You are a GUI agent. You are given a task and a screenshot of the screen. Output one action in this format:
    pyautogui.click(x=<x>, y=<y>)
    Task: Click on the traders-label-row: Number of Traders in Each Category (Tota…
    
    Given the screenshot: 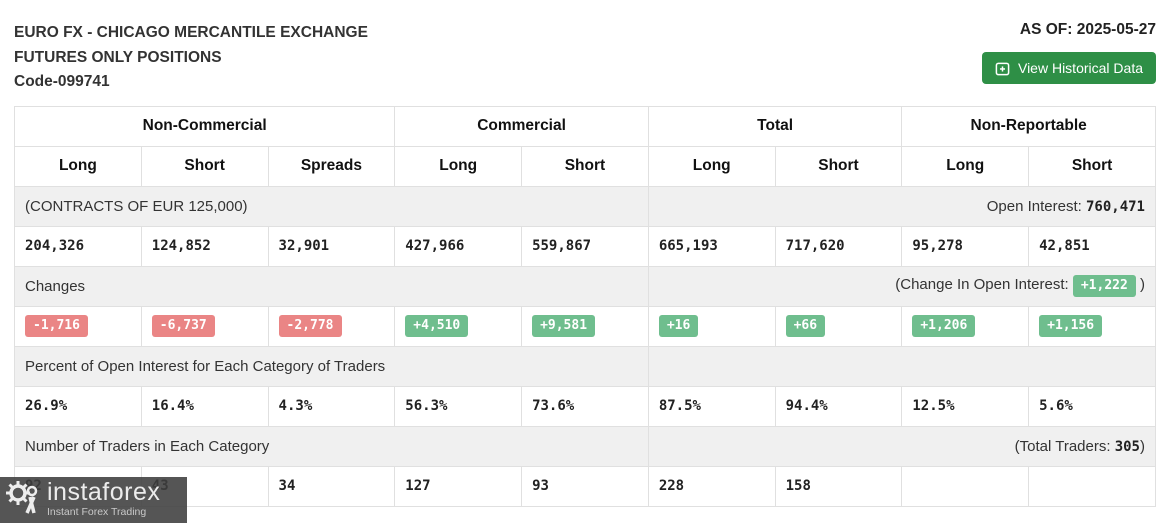 What is the action you would take?
    pyautogui.click(x=585, y=446)
    